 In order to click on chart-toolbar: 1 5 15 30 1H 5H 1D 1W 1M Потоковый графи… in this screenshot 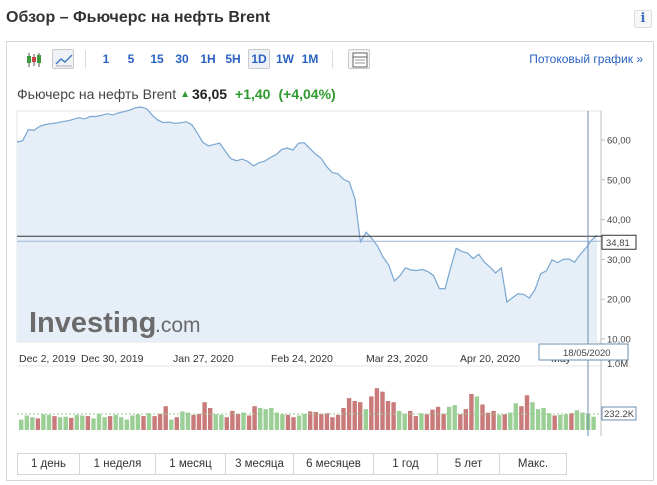, I will do `click(330, 58)`.